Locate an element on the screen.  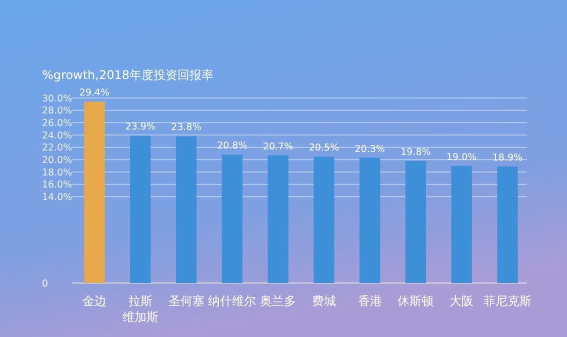
data-label: 20.3% is located at coordinates (369, 149).